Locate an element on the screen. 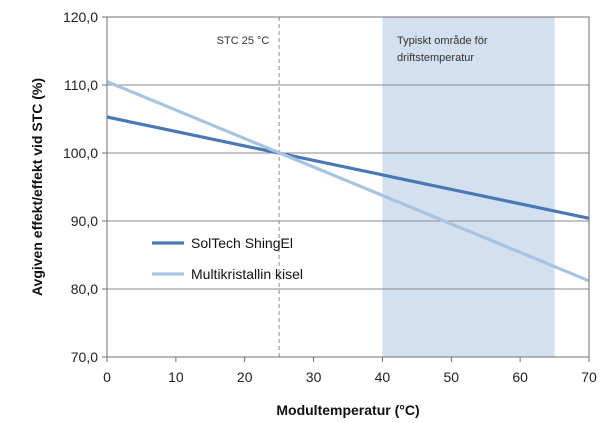 Image resolution: width=611 pixels, height=423 pixels. legend-label-0: SolTech ShingEl is located at coordinates (242, 243).